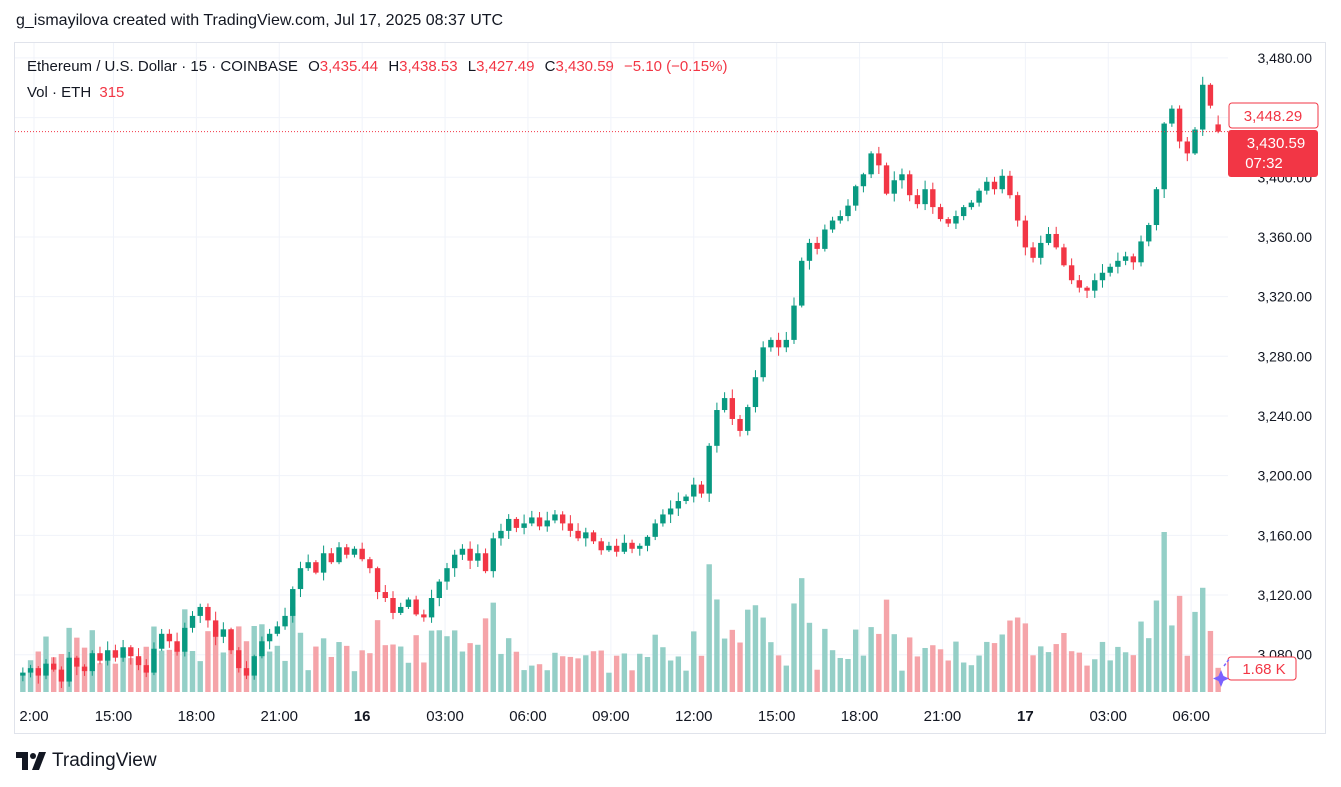 The height and width of the screenshot is (787, 1341). What do you see at coordinates (162, 66) in the screenshot?
I see `symbol-title: Ethereum / U.S. Dollar · 15 · COINBASE` at bounding box center [162, 66].